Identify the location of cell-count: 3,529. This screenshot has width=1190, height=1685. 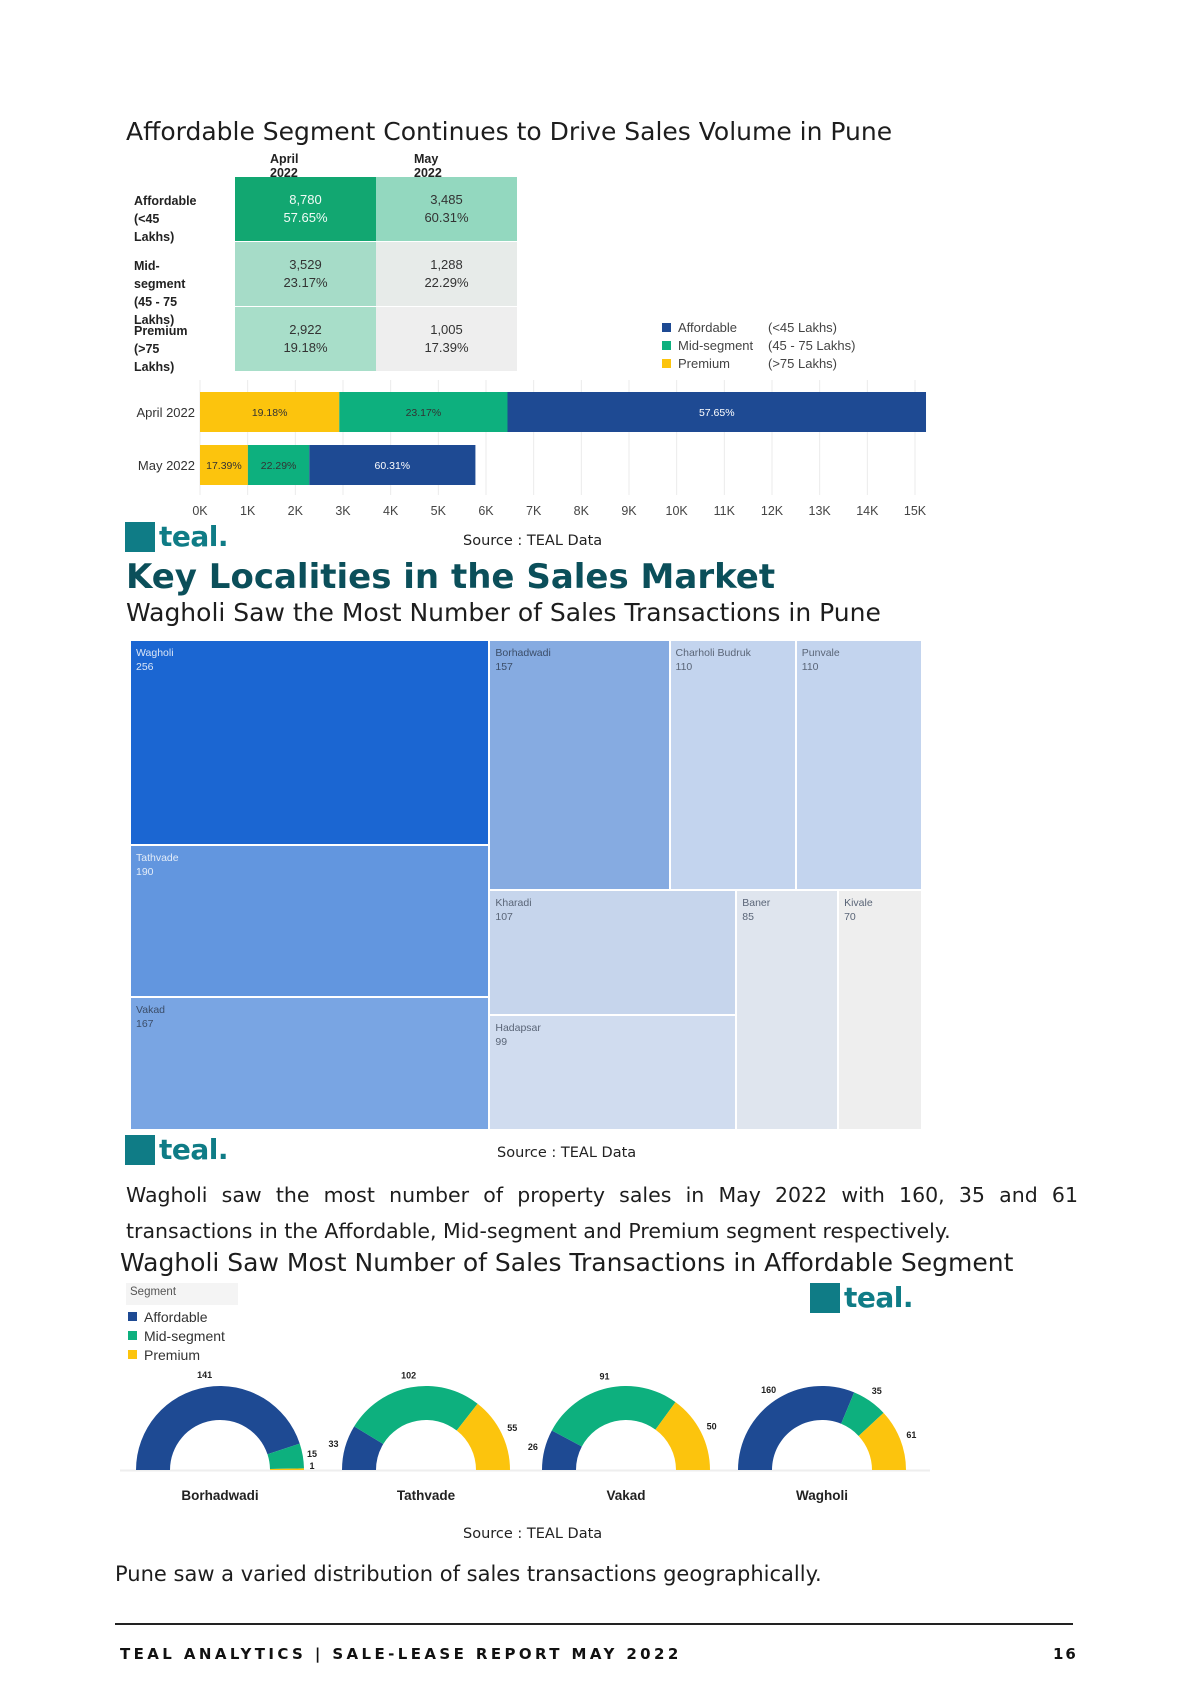
(305, 264).